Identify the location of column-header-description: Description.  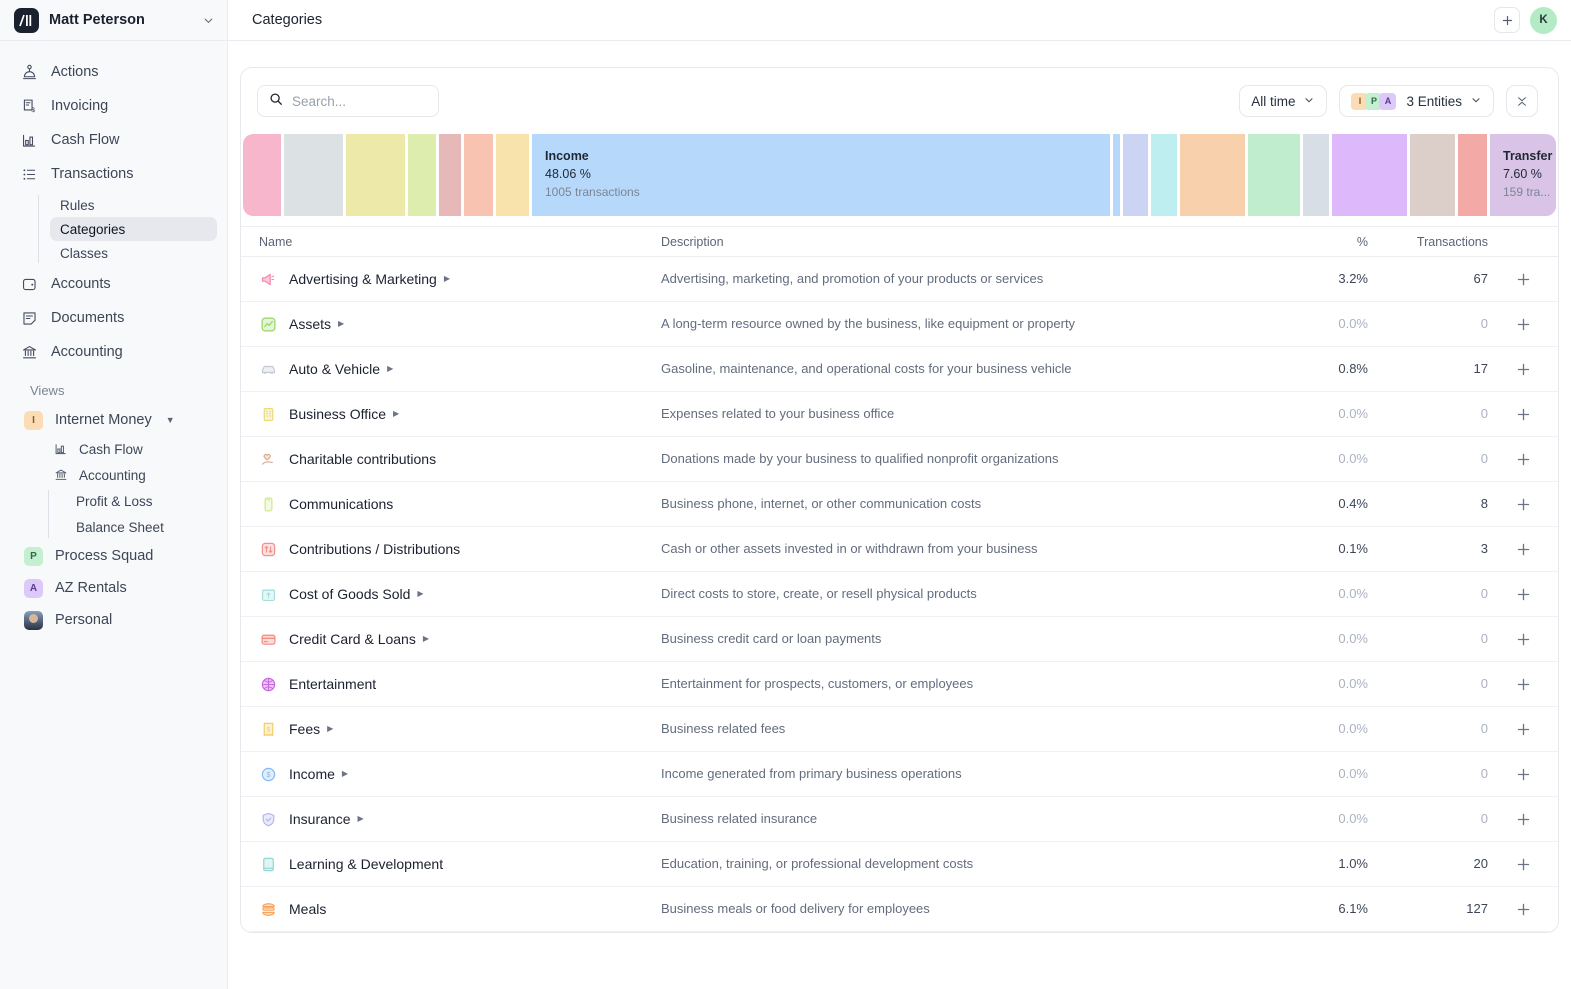
(692, 241).